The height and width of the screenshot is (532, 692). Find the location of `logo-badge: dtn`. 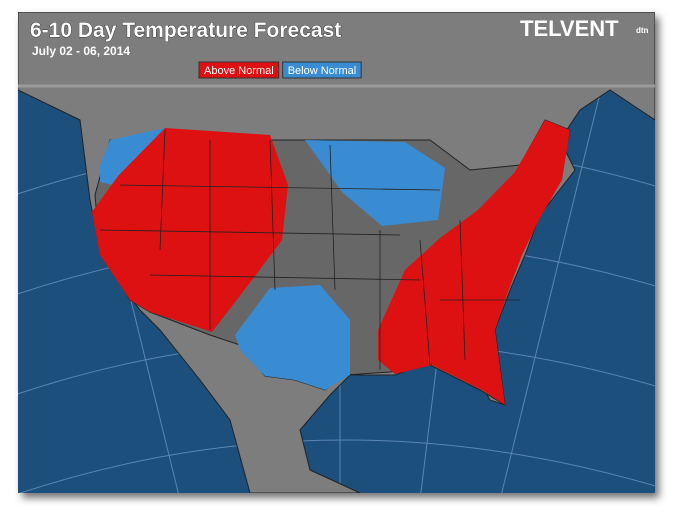

logo-badge: dtn is located at coordinates (642, 30).